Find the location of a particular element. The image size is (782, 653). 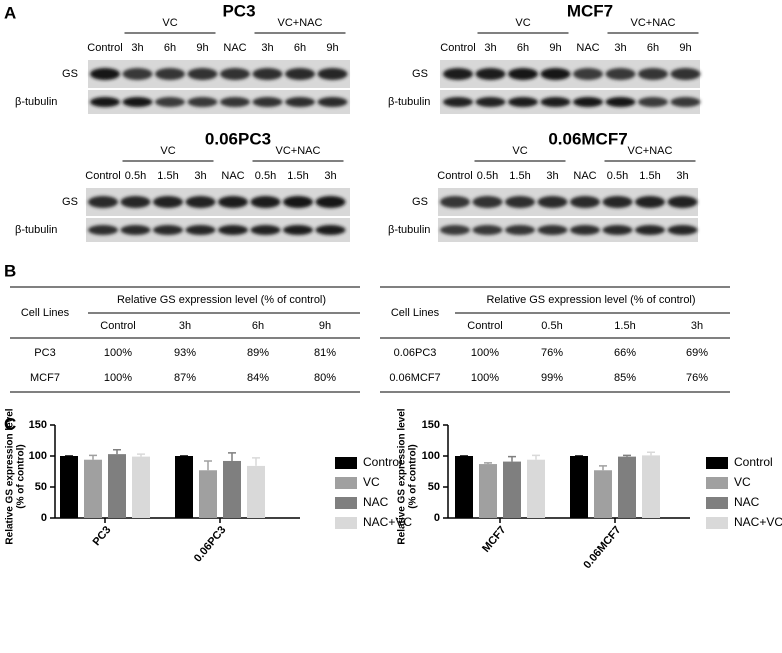

row-label: GS is located at coordinates (70, 74).